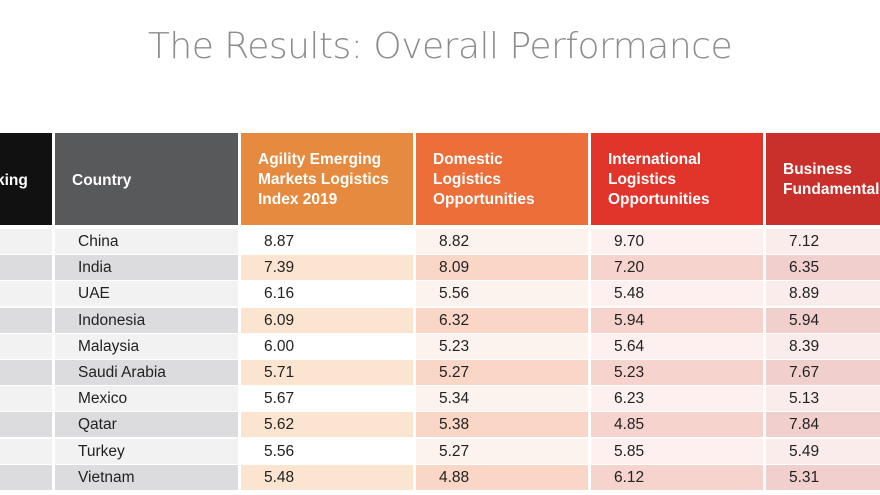 The image size is (880, 495). What do you see at coordinates (327, 294) in the screenshot?
I see `agility-index-cell: 6.16` at bounding box center [327, 294].